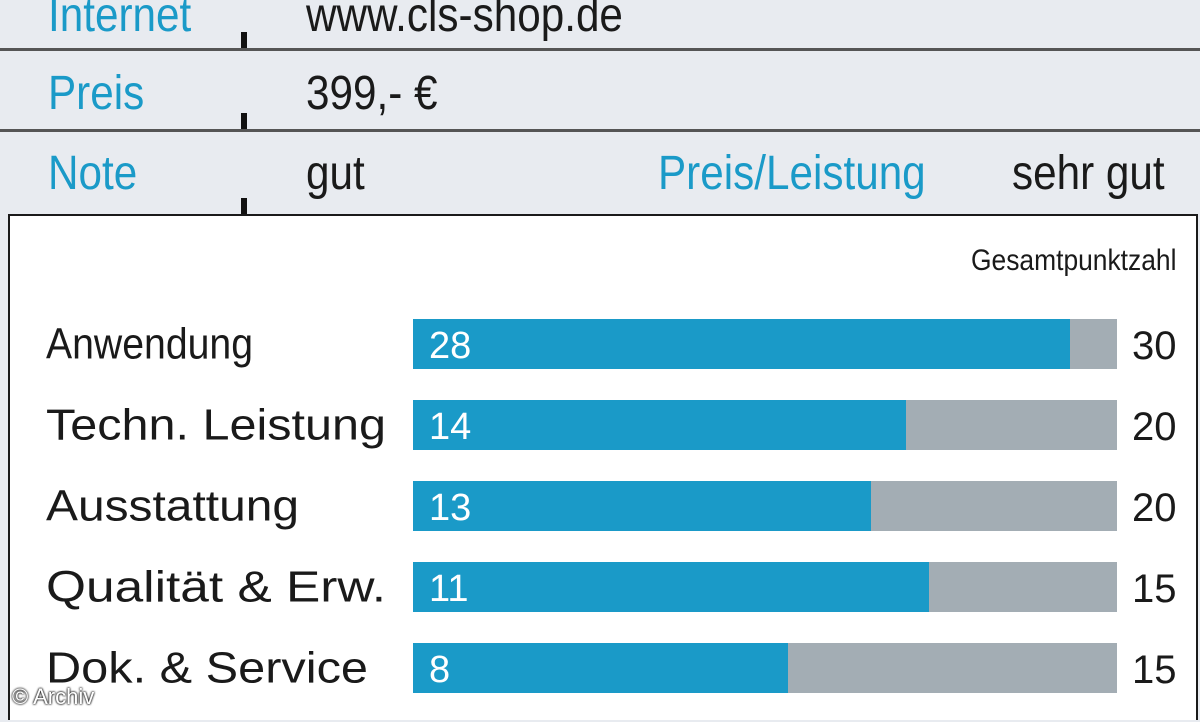 This screenshot has width=1200, height=722. I want to click on total-points-header: Gesamtpunktzahl, so click(1073, 260).